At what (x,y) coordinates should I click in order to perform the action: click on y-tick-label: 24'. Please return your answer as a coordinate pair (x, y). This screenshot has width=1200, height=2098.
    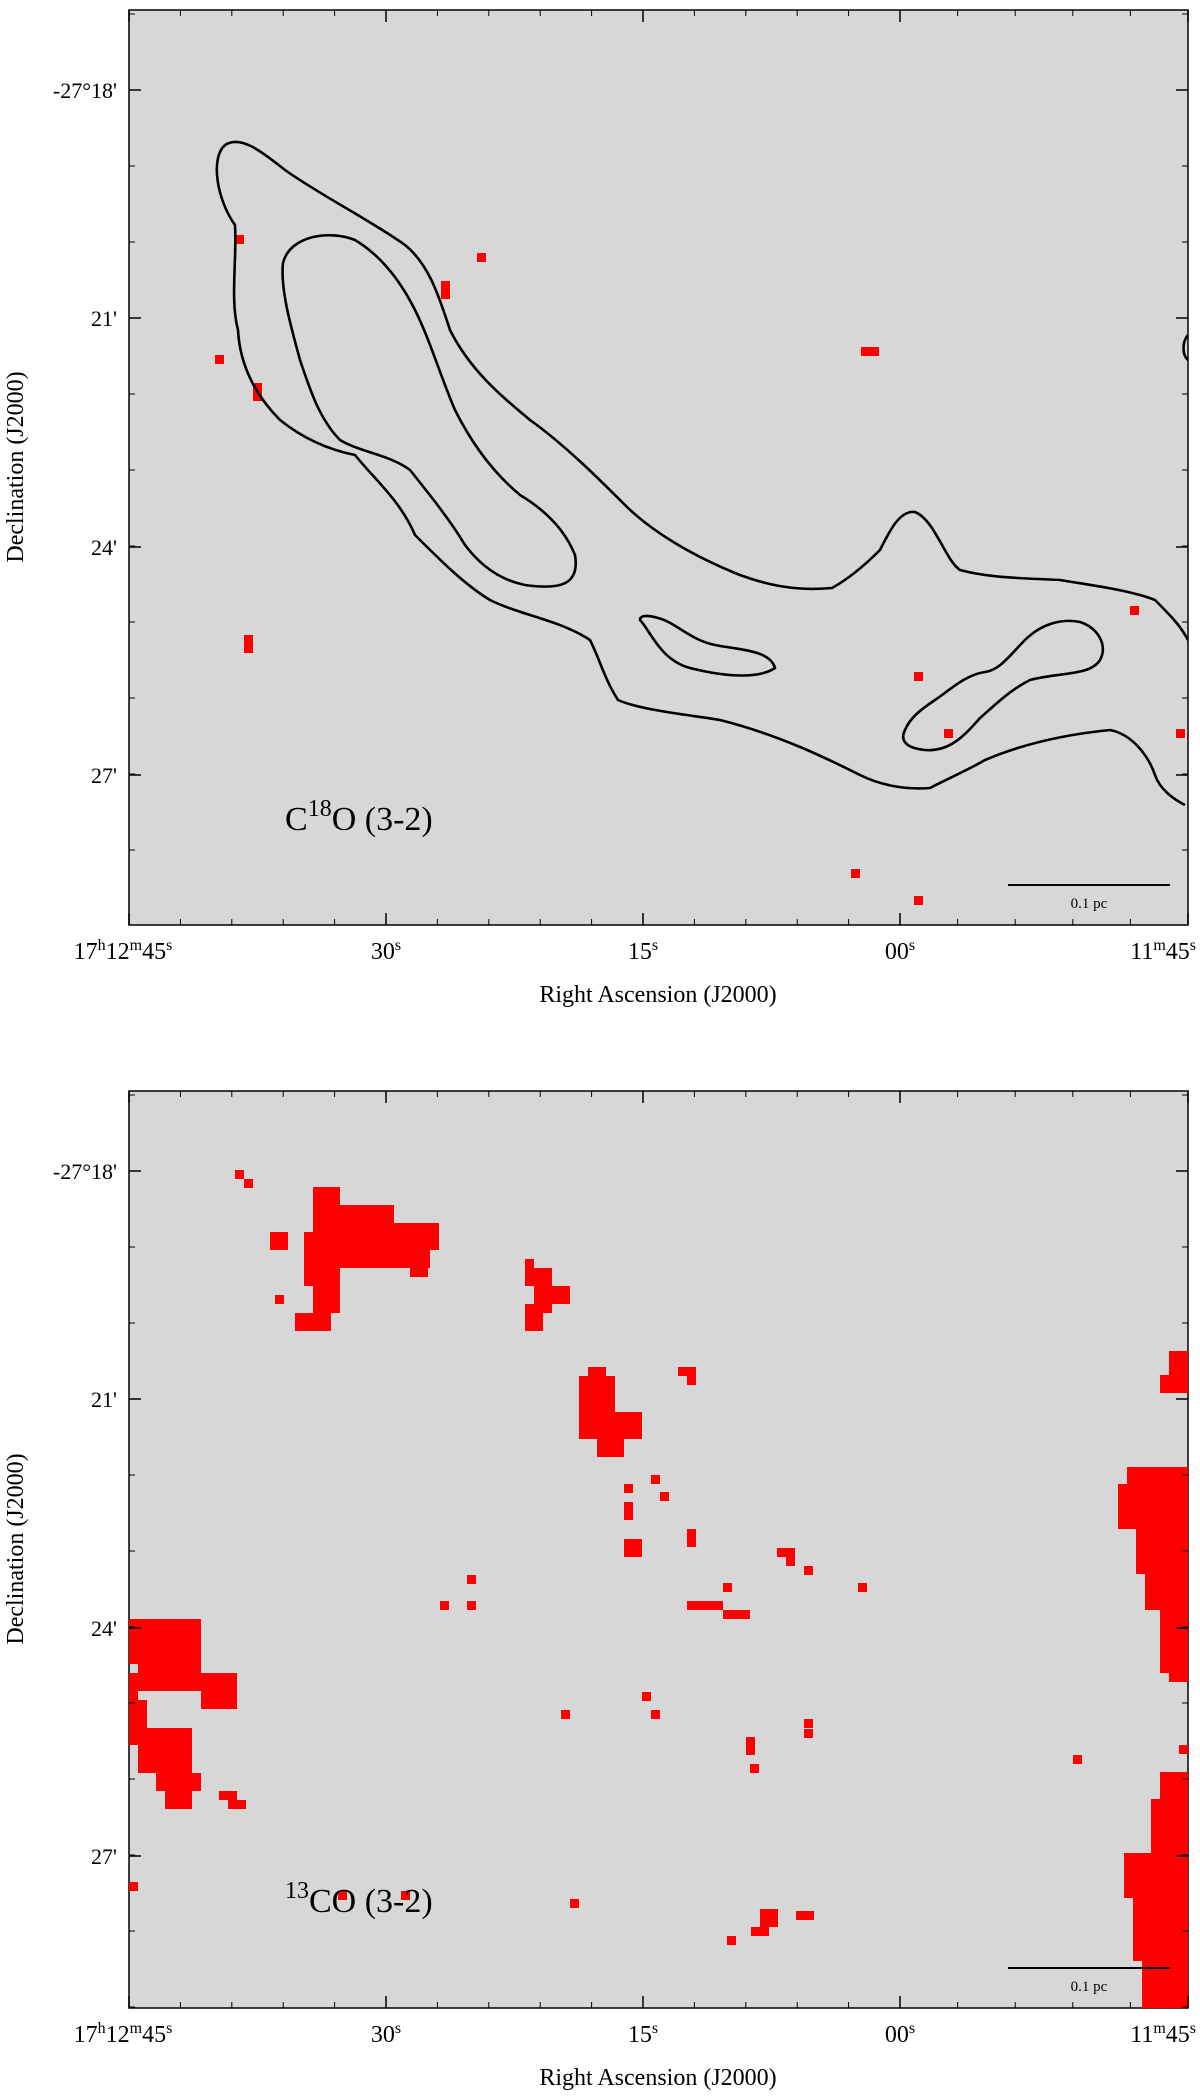
    Looking at the image, I should click on (104, 547).